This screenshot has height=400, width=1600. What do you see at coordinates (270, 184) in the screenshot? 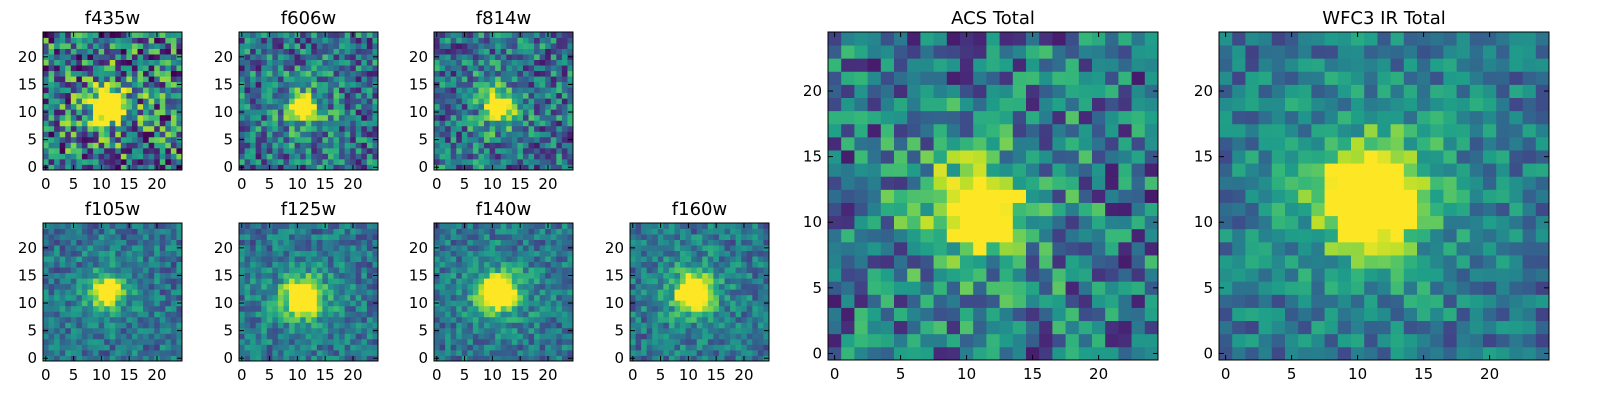
I see `x-tick-label: 5` at bounding box center [270, 184].